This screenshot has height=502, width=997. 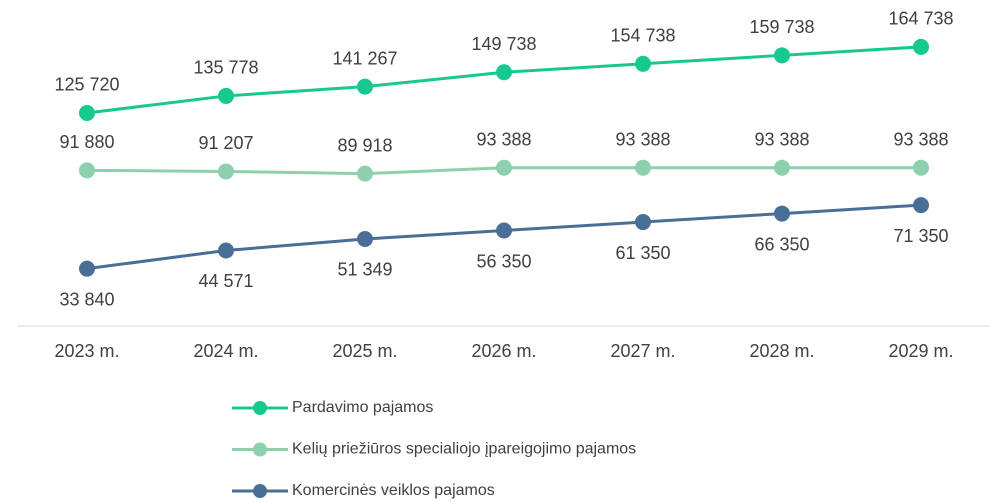 I want to click on x-tick-label: 2025 m., so click(x=364, y=351).